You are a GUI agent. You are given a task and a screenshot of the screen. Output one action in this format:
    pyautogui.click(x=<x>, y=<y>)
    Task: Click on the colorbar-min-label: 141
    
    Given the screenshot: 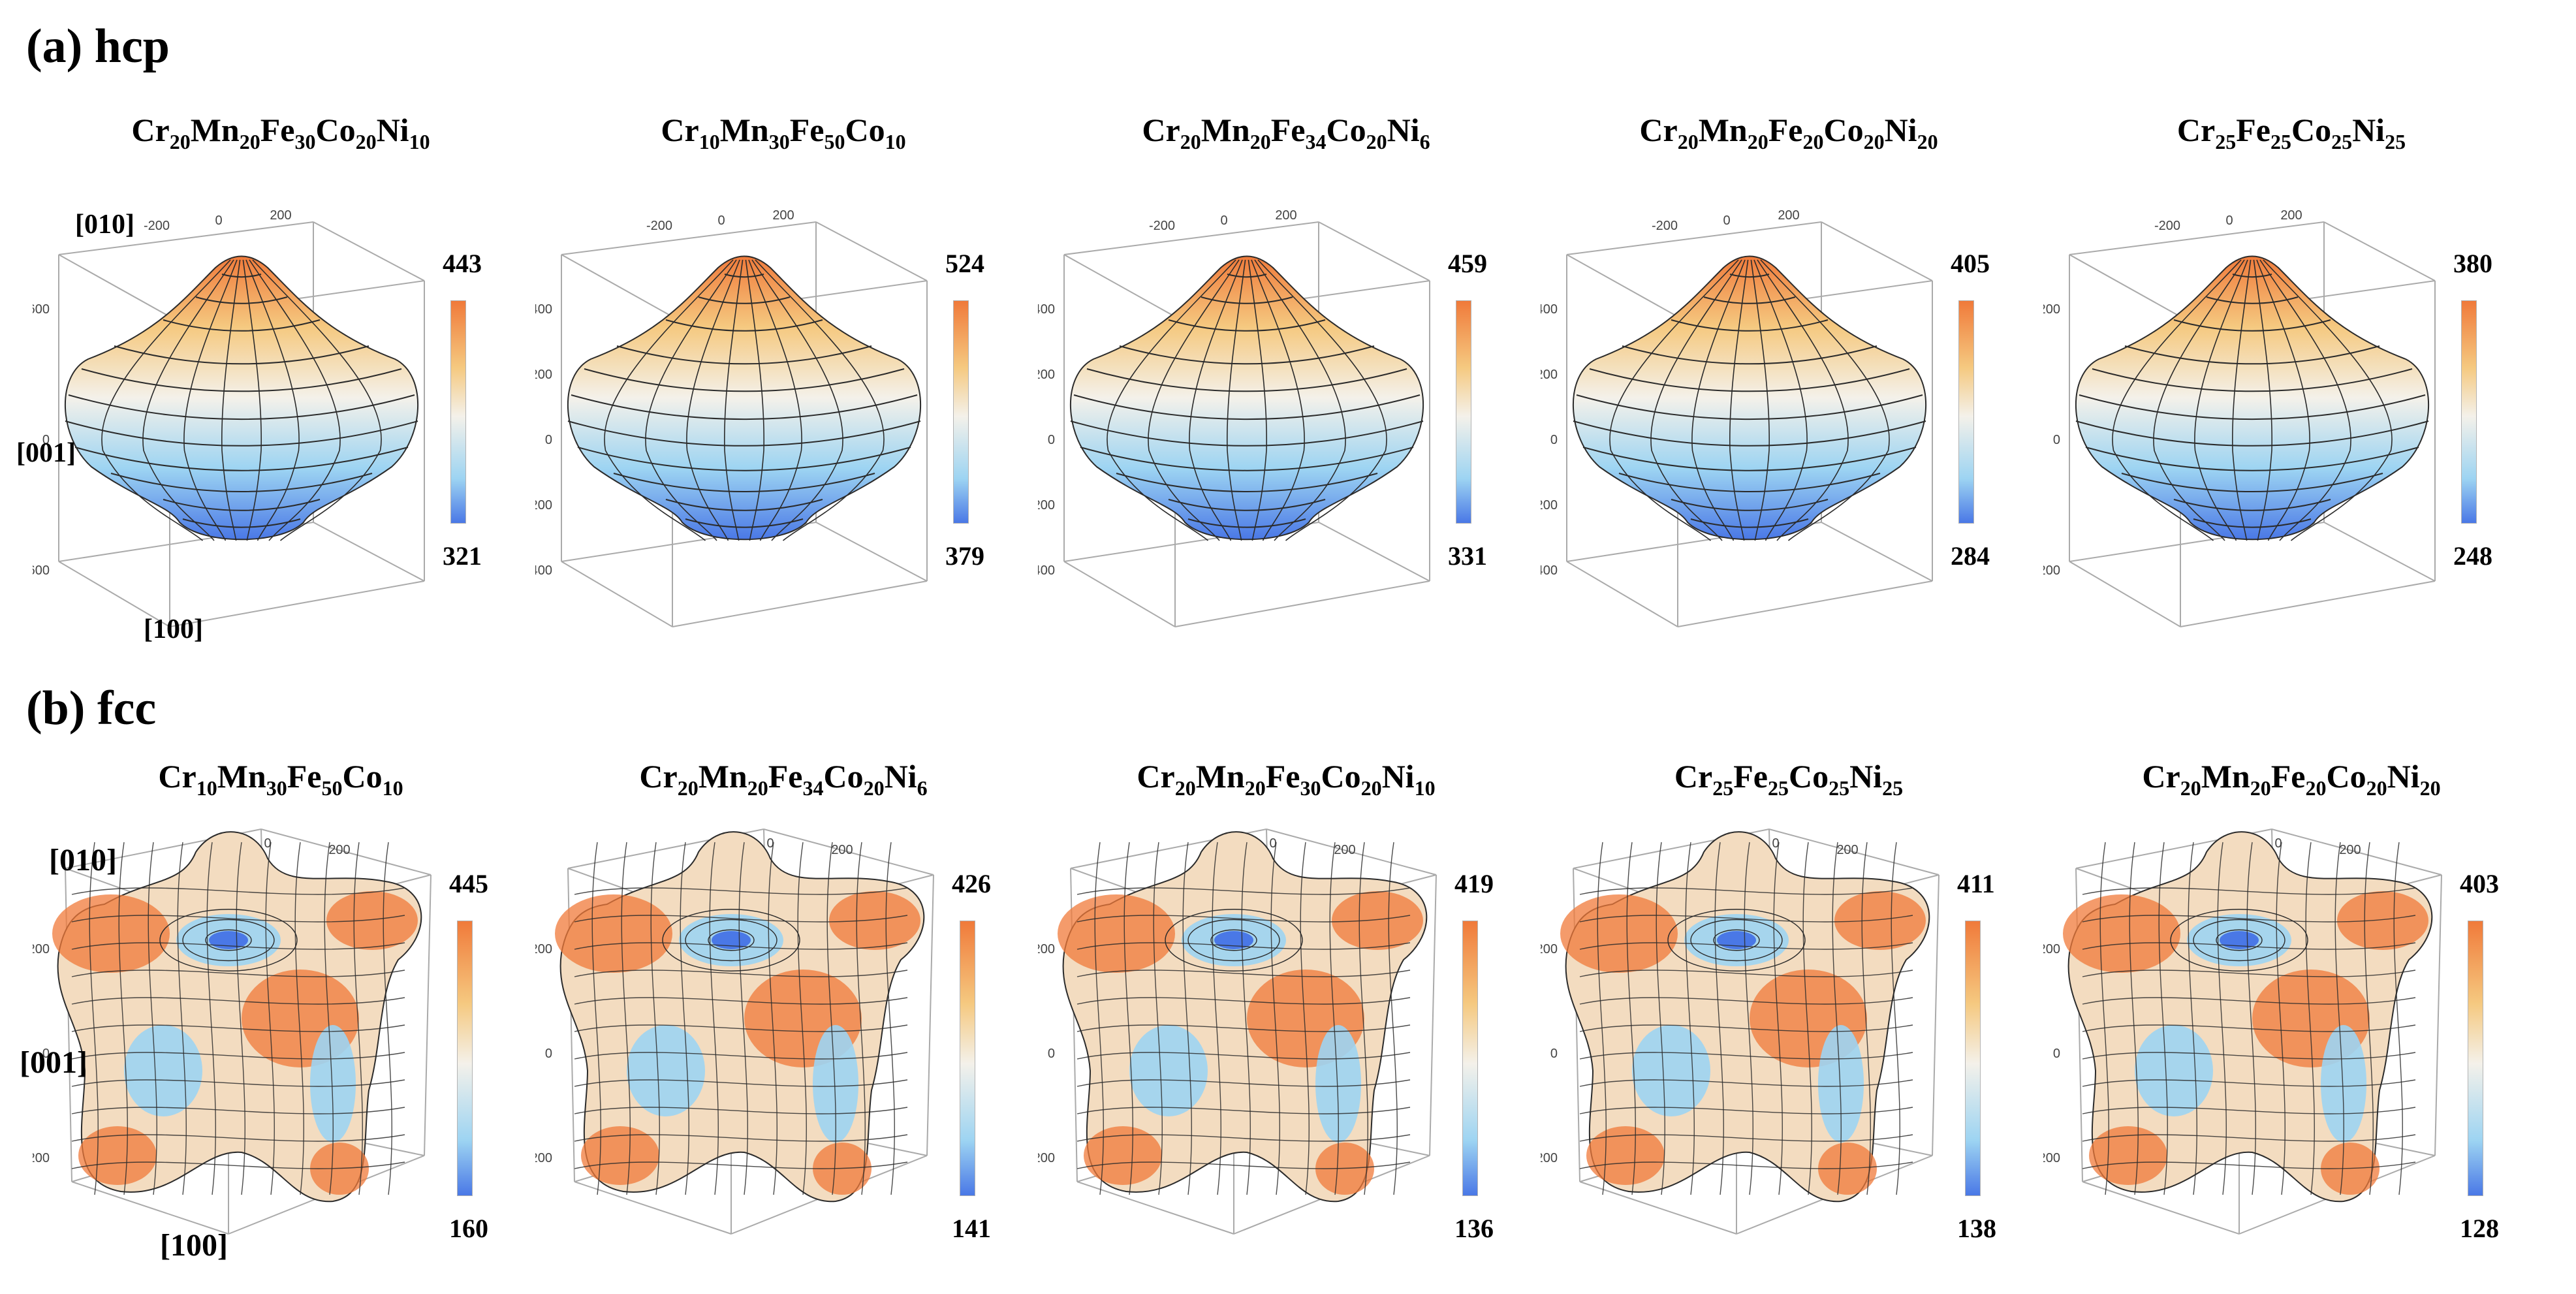 What is the action you would take?
    pyautogui.click(x=971, y=1228)
    